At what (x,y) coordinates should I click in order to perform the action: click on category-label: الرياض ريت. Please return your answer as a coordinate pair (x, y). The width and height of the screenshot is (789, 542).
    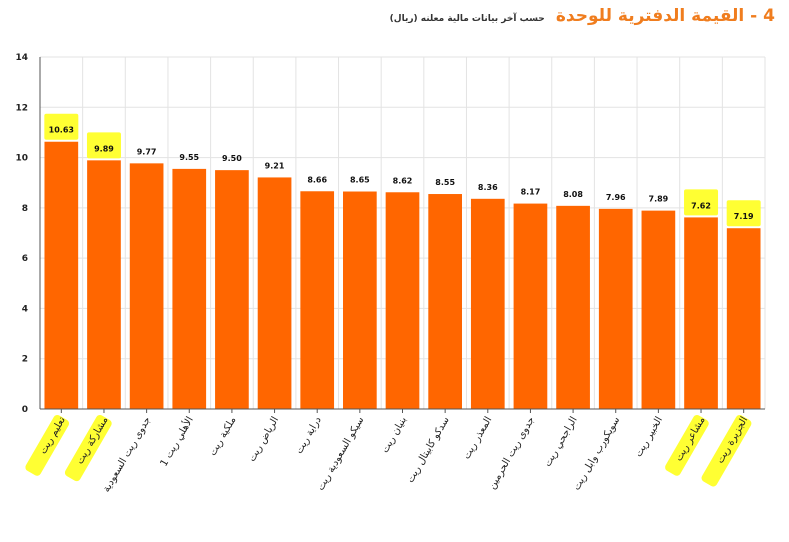
    Looking at the image, I should click on (264, 439).